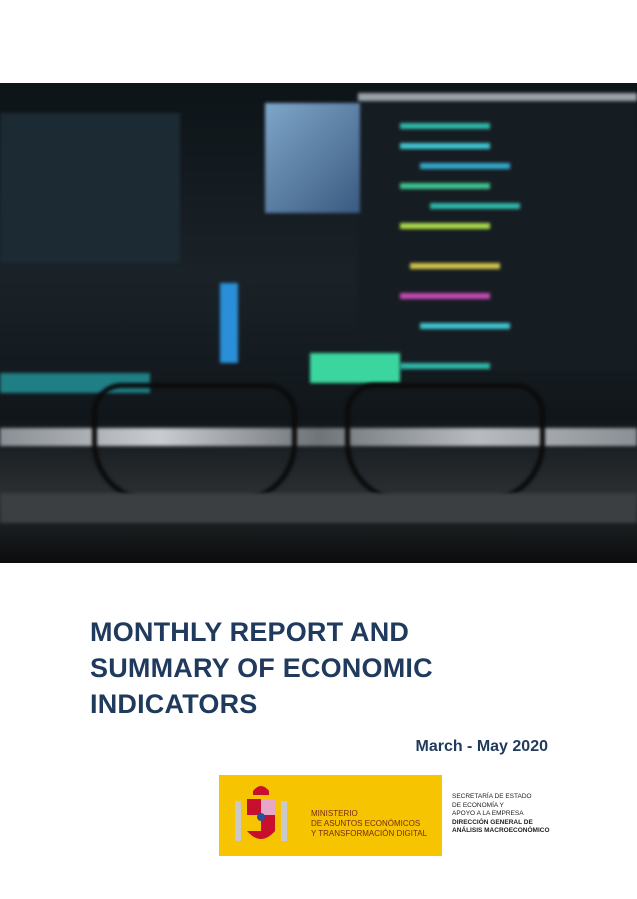 This screenshot has width=637, height=899. Describe the element at coordinates (229, 323) in the screenshot. I see `blue-bar` at that location.